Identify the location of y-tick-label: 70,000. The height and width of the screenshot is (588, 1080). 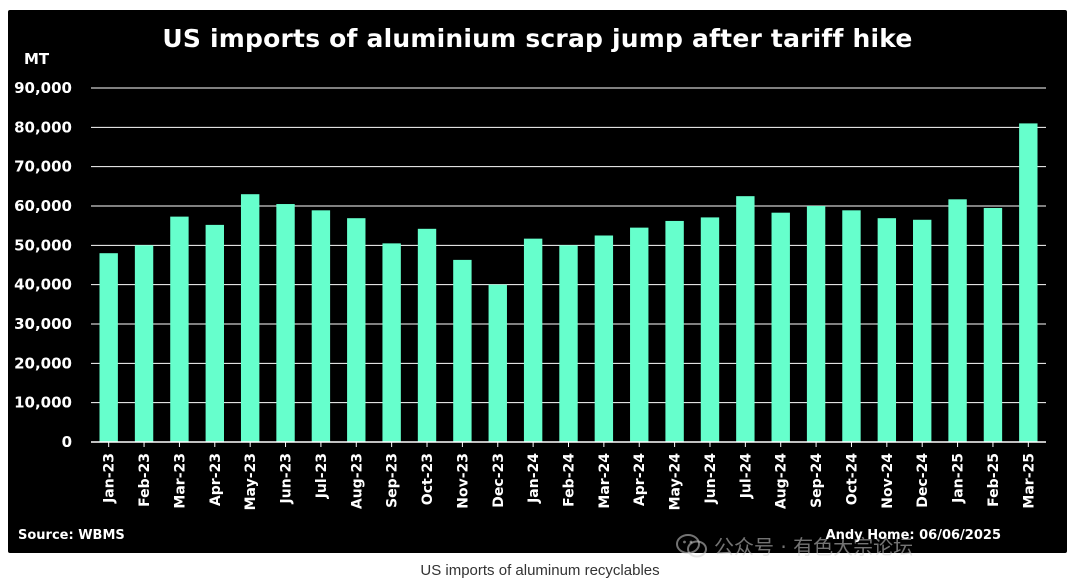
(43, 167).